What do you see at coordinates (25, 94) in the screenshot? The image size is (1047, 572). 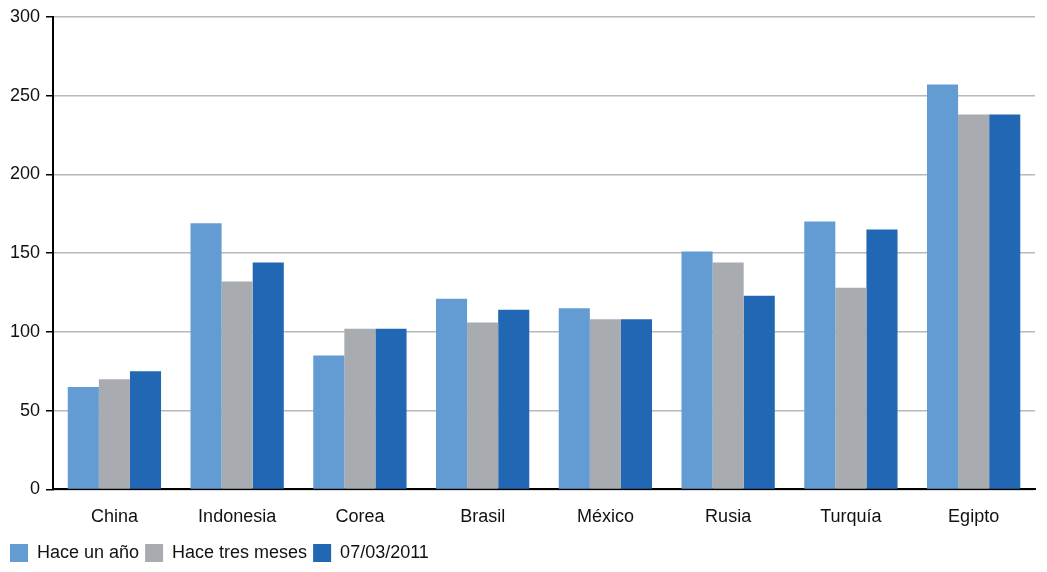 I see `y-tick-label: 250` at bounding box center [25, 94].